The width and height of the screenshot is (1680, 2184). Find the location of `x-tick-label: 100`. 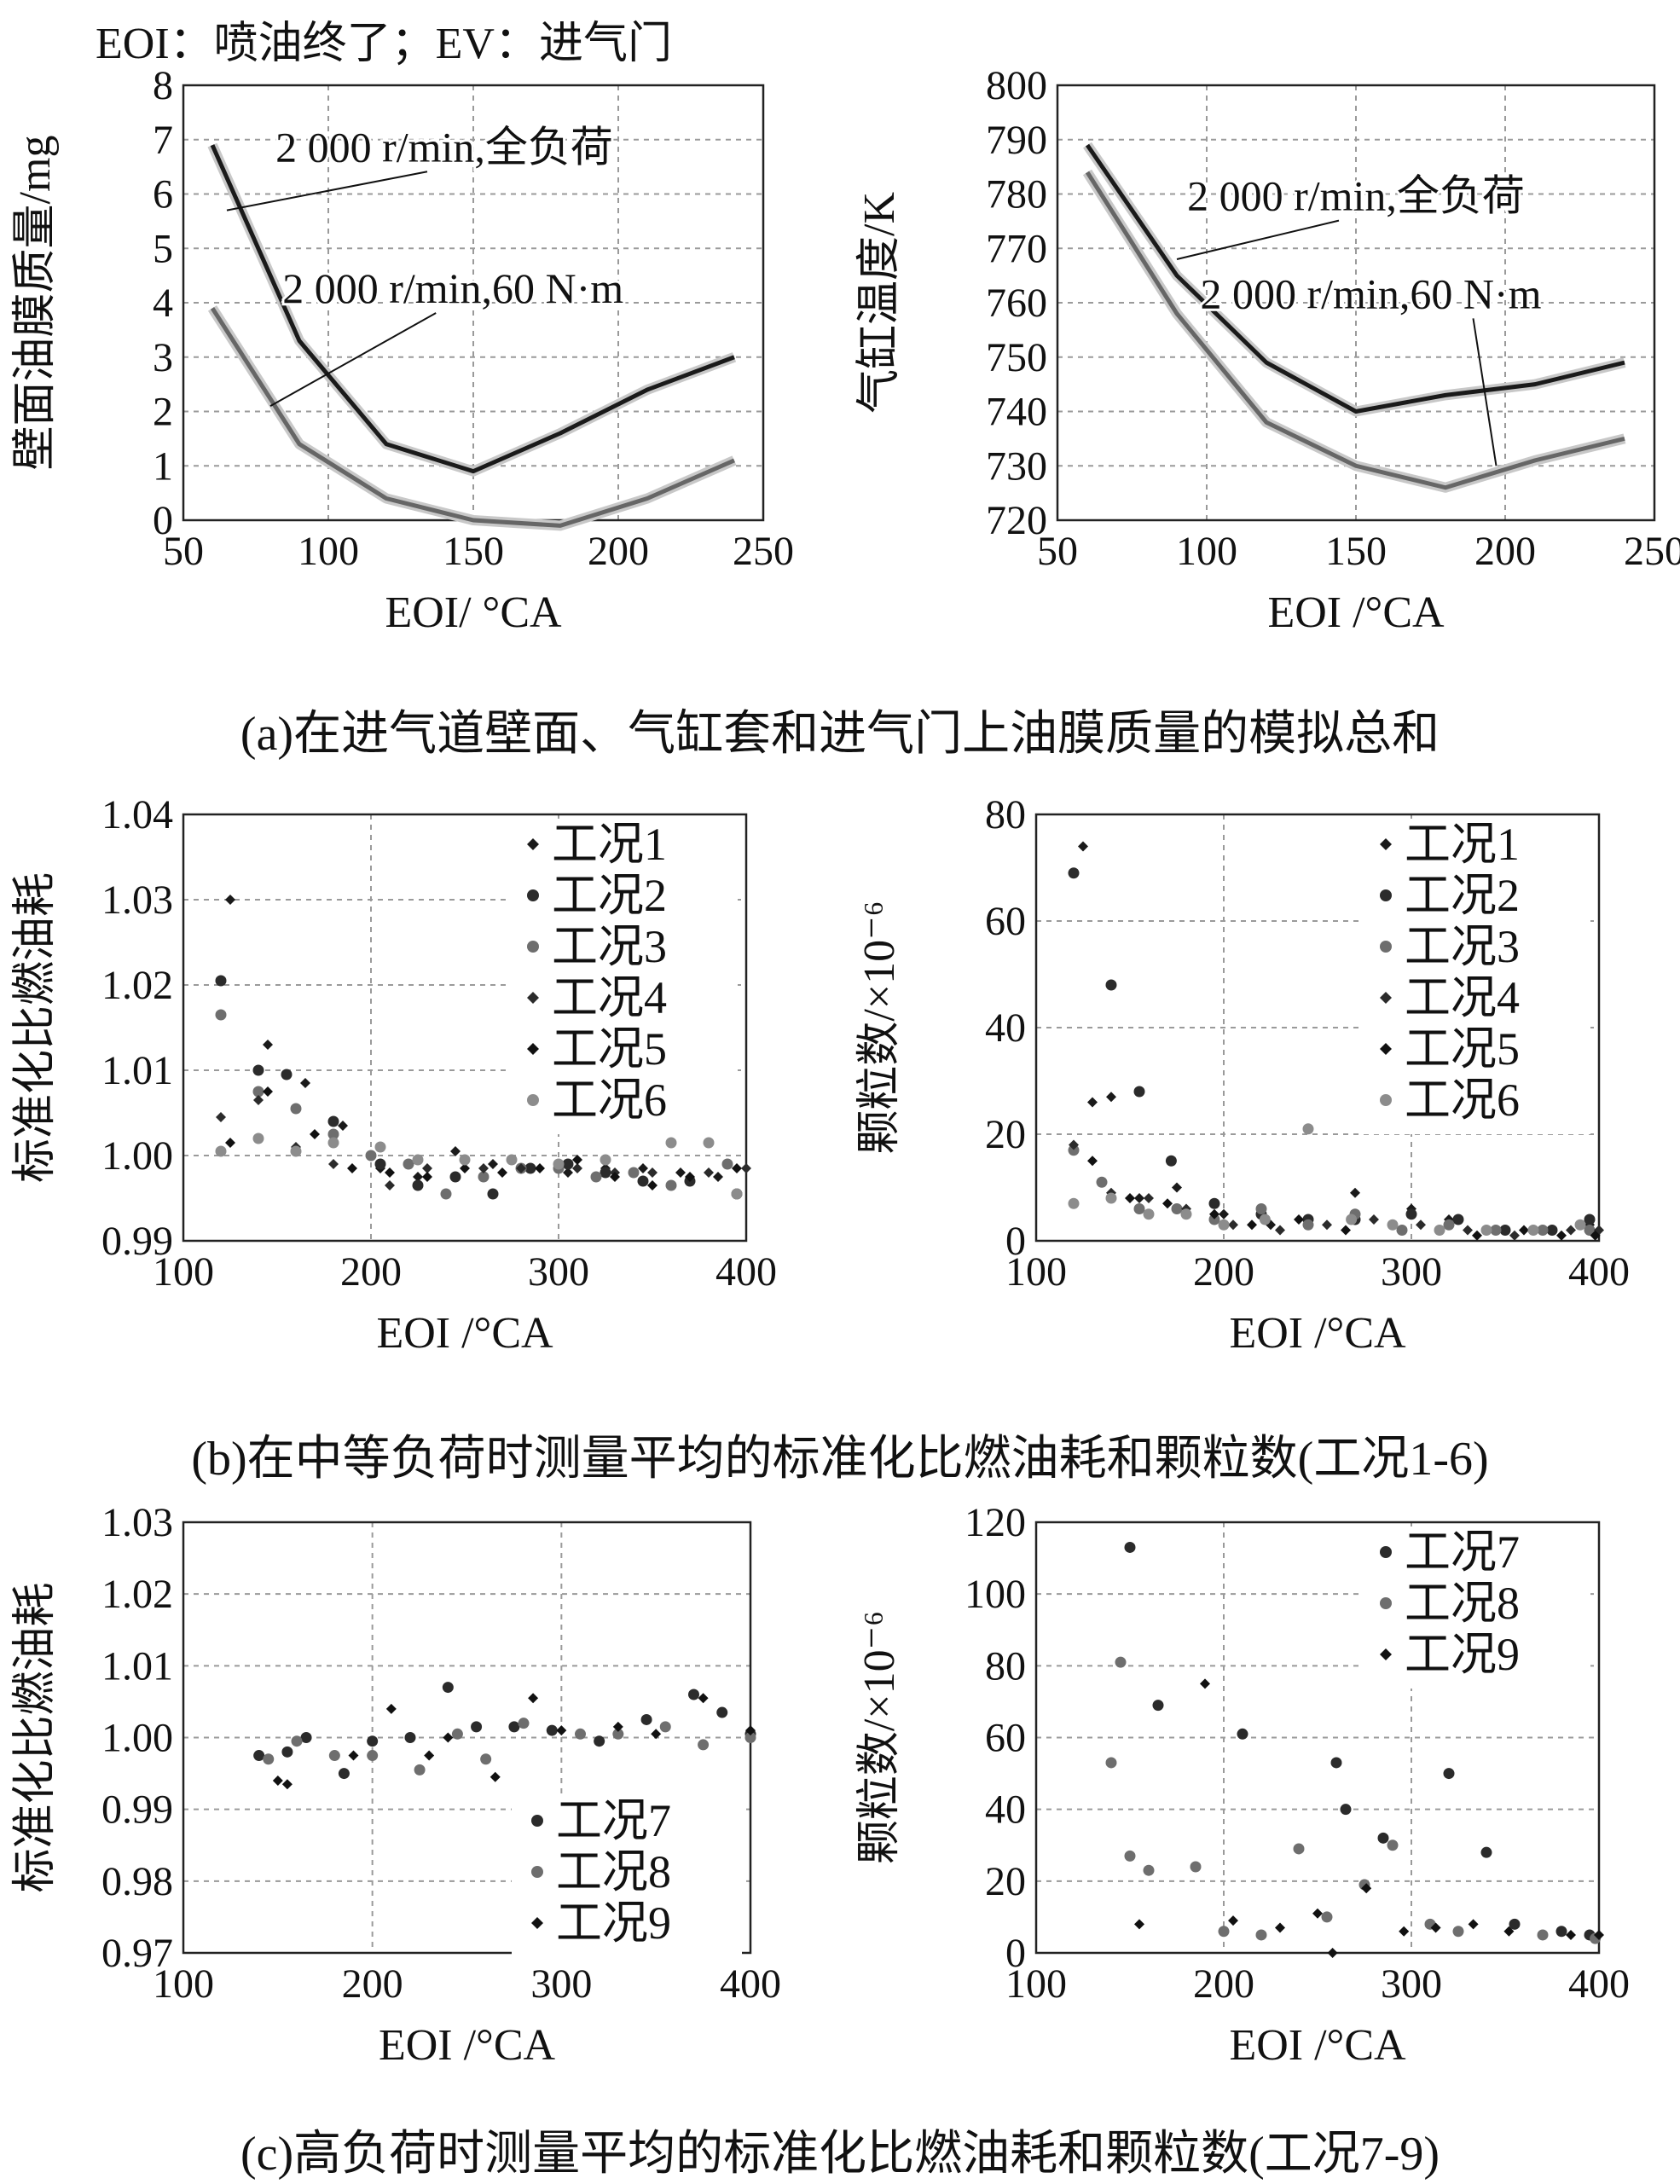

x-tick-label: 100 is located at coordinates (1206, 551).